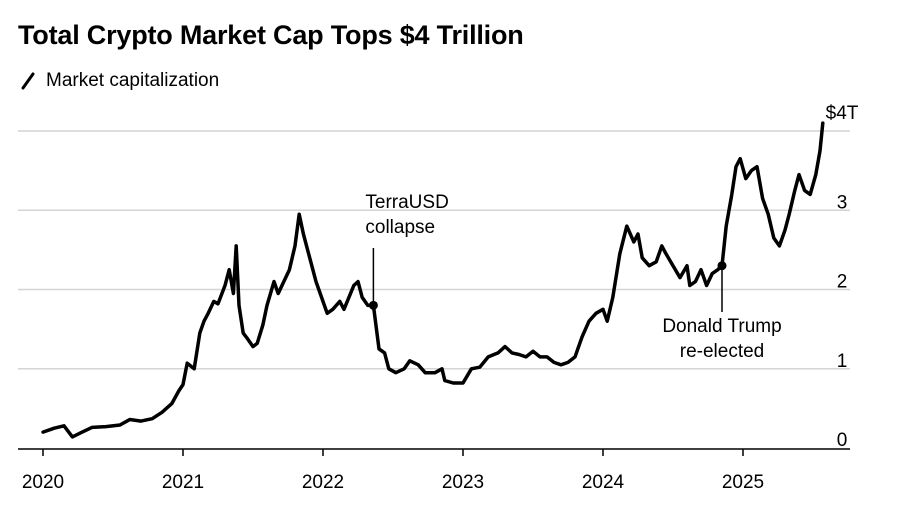 The image size is (900, 510). Describe the element at coordinates (434, 470) in the screenshot. I see `x-axis: 2020 2021 2022 2023 2024 2025` at that location.